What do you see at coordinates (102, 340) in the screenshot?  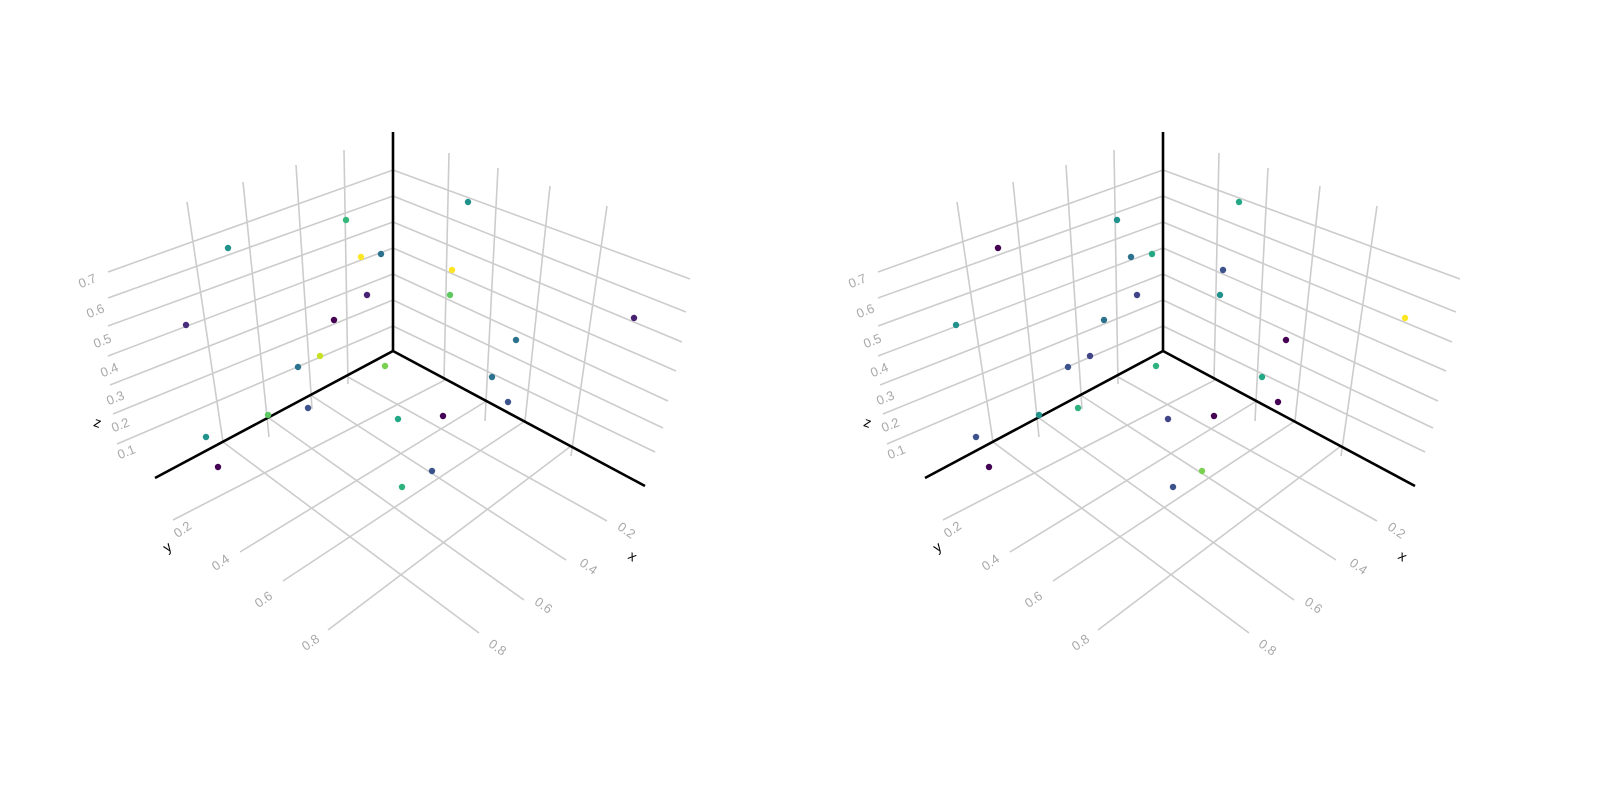 I see `z-tick-label: 0.5` at bounding box center [102, 340].